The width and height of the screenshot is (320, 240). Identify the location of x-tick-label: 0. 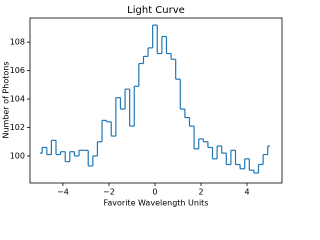
(154, 192).